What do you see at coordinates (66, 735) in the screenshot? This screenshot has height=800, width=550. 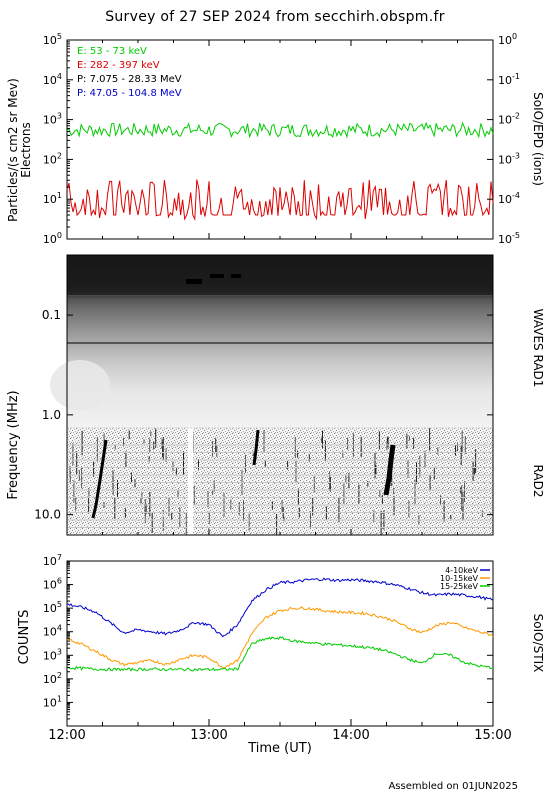 I see `time-tick-label: 12:00` at bounding box center [66, 735].